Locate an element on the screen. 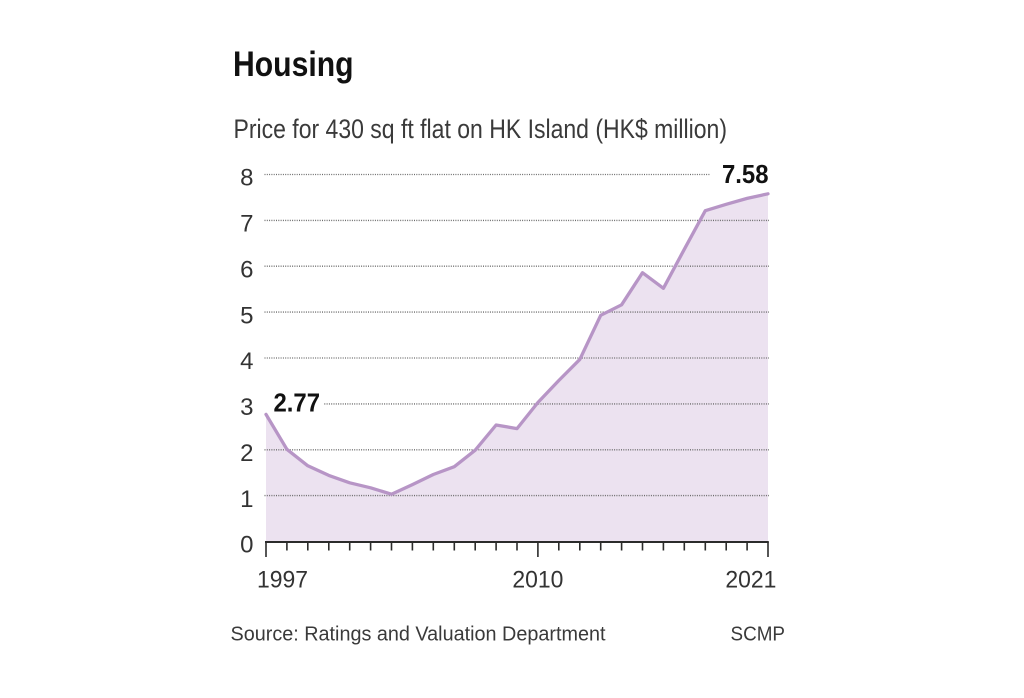 This screenshot has width=1024, height=698. svg-text: 0 is located at coordinates (246, 545).